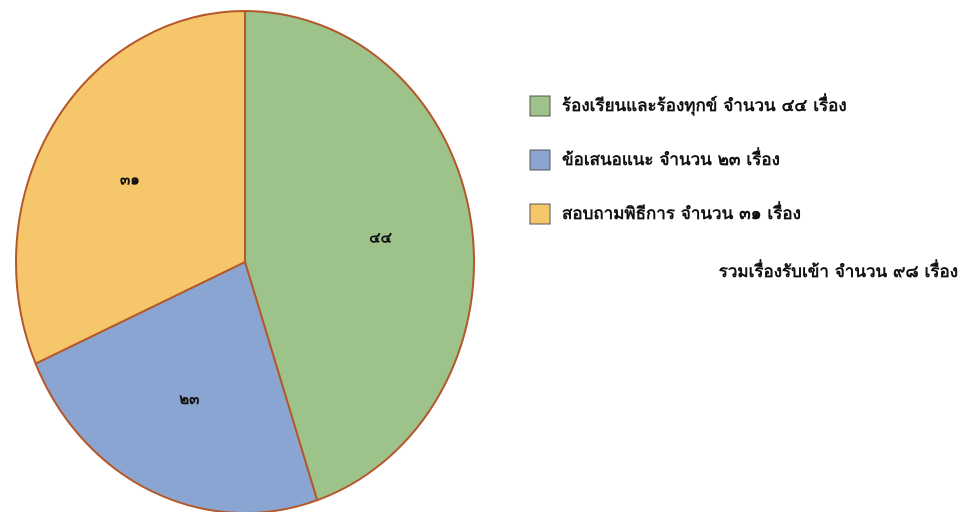 The image size is (963, 512). Describe the element at coordinates (681, 212) in the screenshot. I see `legend-label: สอบถามพิธีการ จำนวน ๓๑ เรื่อง` at that location.